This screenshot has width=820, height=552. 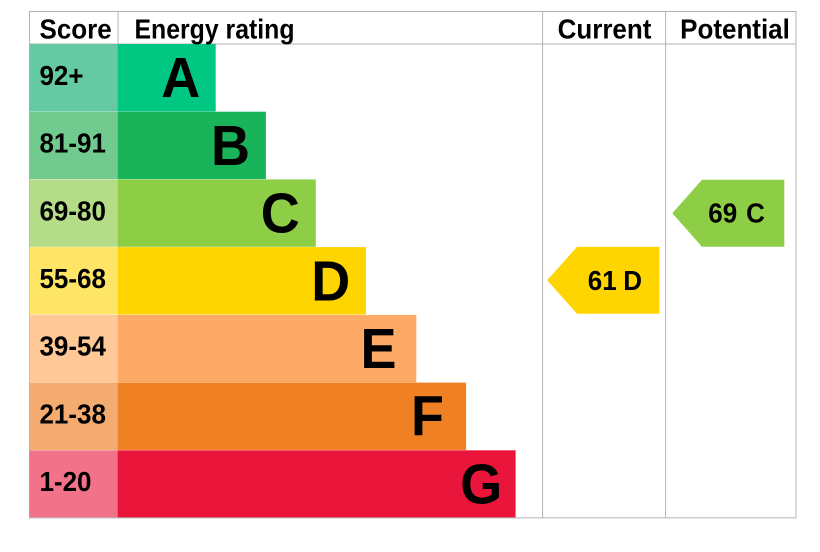 I want to click on svg-text: E, so click(x=378, y=348).